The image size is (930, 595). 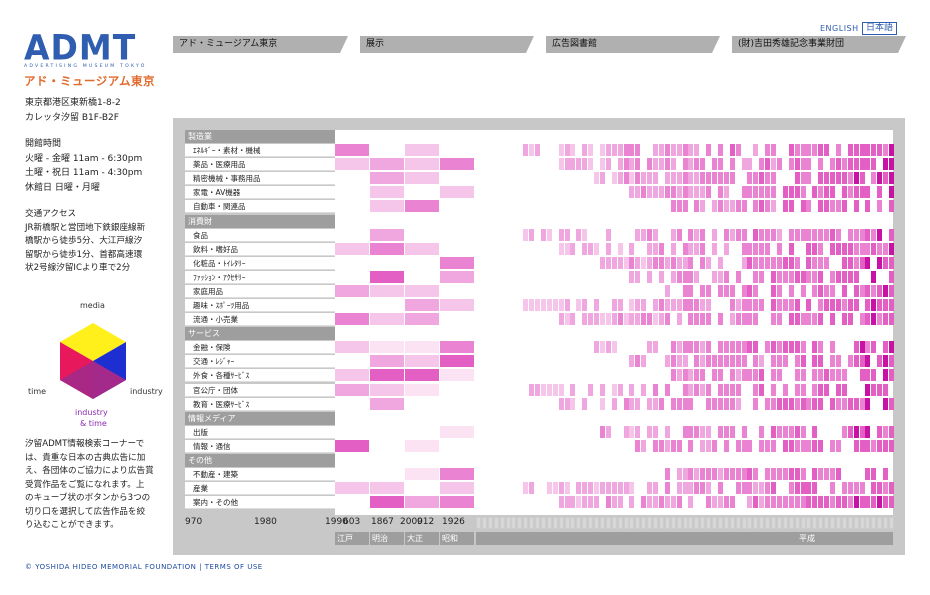 I want to click on era-showa: 昭和, so click(x=457, y=538).